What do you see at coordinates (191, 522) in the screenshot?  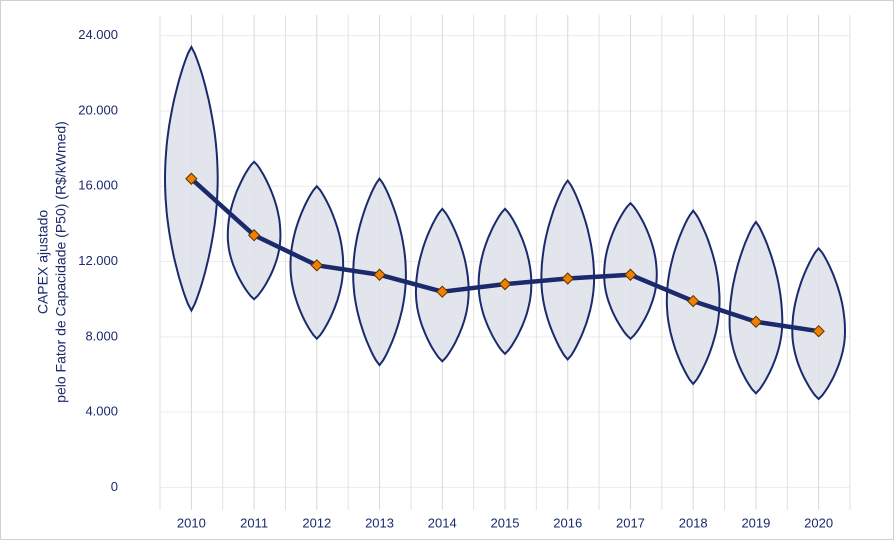 I see `x-tick-label: 2010` at bounding box center [191, 522].